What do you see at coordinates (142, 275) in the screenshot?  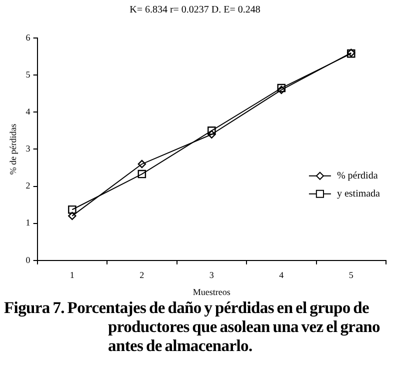 I see `x-tick-label: 2` at bounding box center [142, 275].